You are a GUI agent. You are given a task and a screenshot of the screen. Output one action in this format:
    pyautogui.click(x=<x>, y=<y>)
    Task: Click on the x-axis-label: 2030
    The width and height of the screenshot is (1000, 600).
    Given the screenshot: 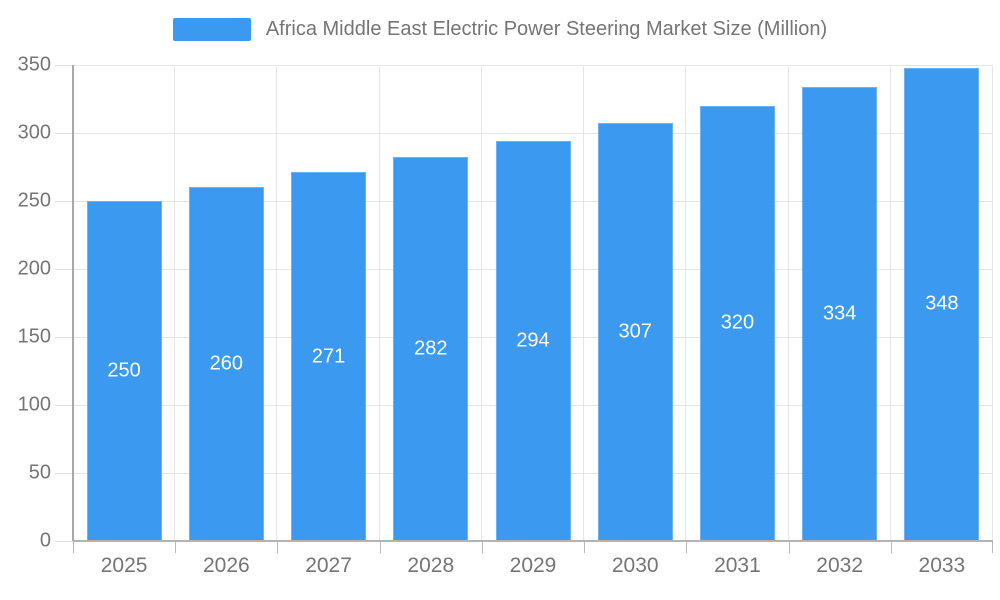 What is the action you would take?
    pyautogui.click(x=635, y=565)
    